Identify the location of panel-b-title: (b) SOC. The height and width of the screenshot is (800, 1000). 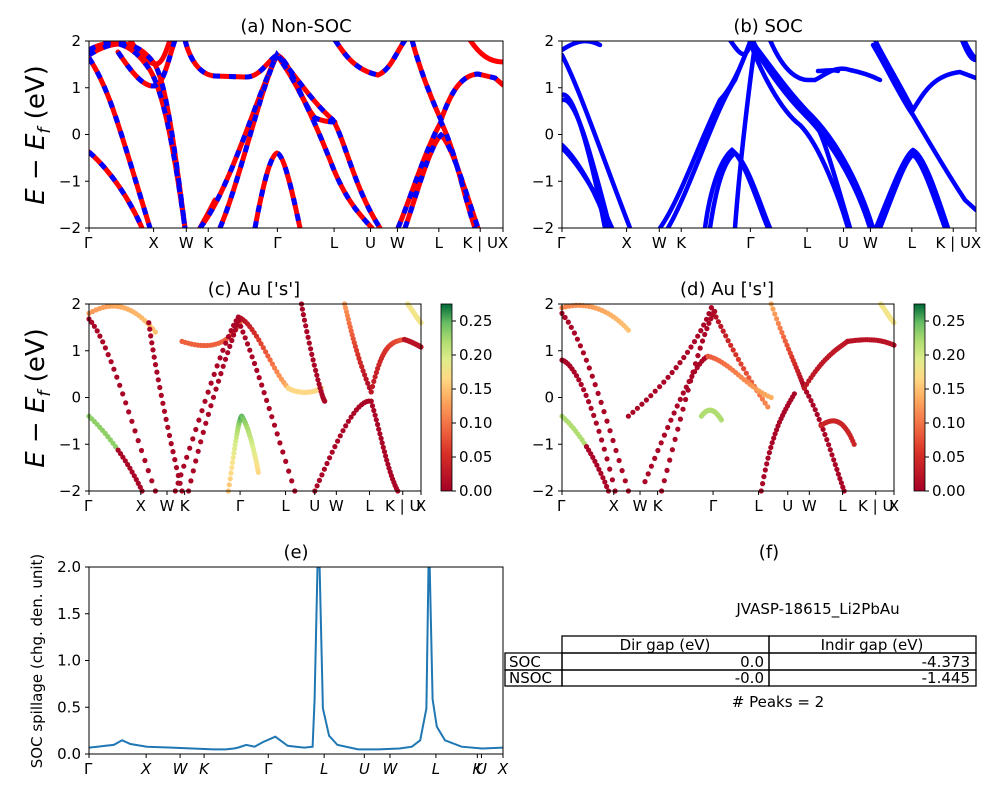
(767, 26).